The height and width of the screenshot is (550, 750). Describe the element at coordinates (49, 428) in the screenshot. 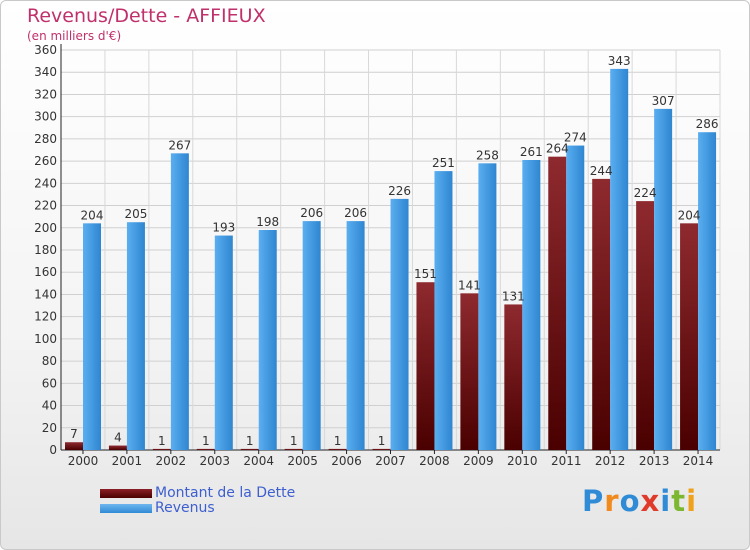

I see `y-tick-label: 20` at that location.